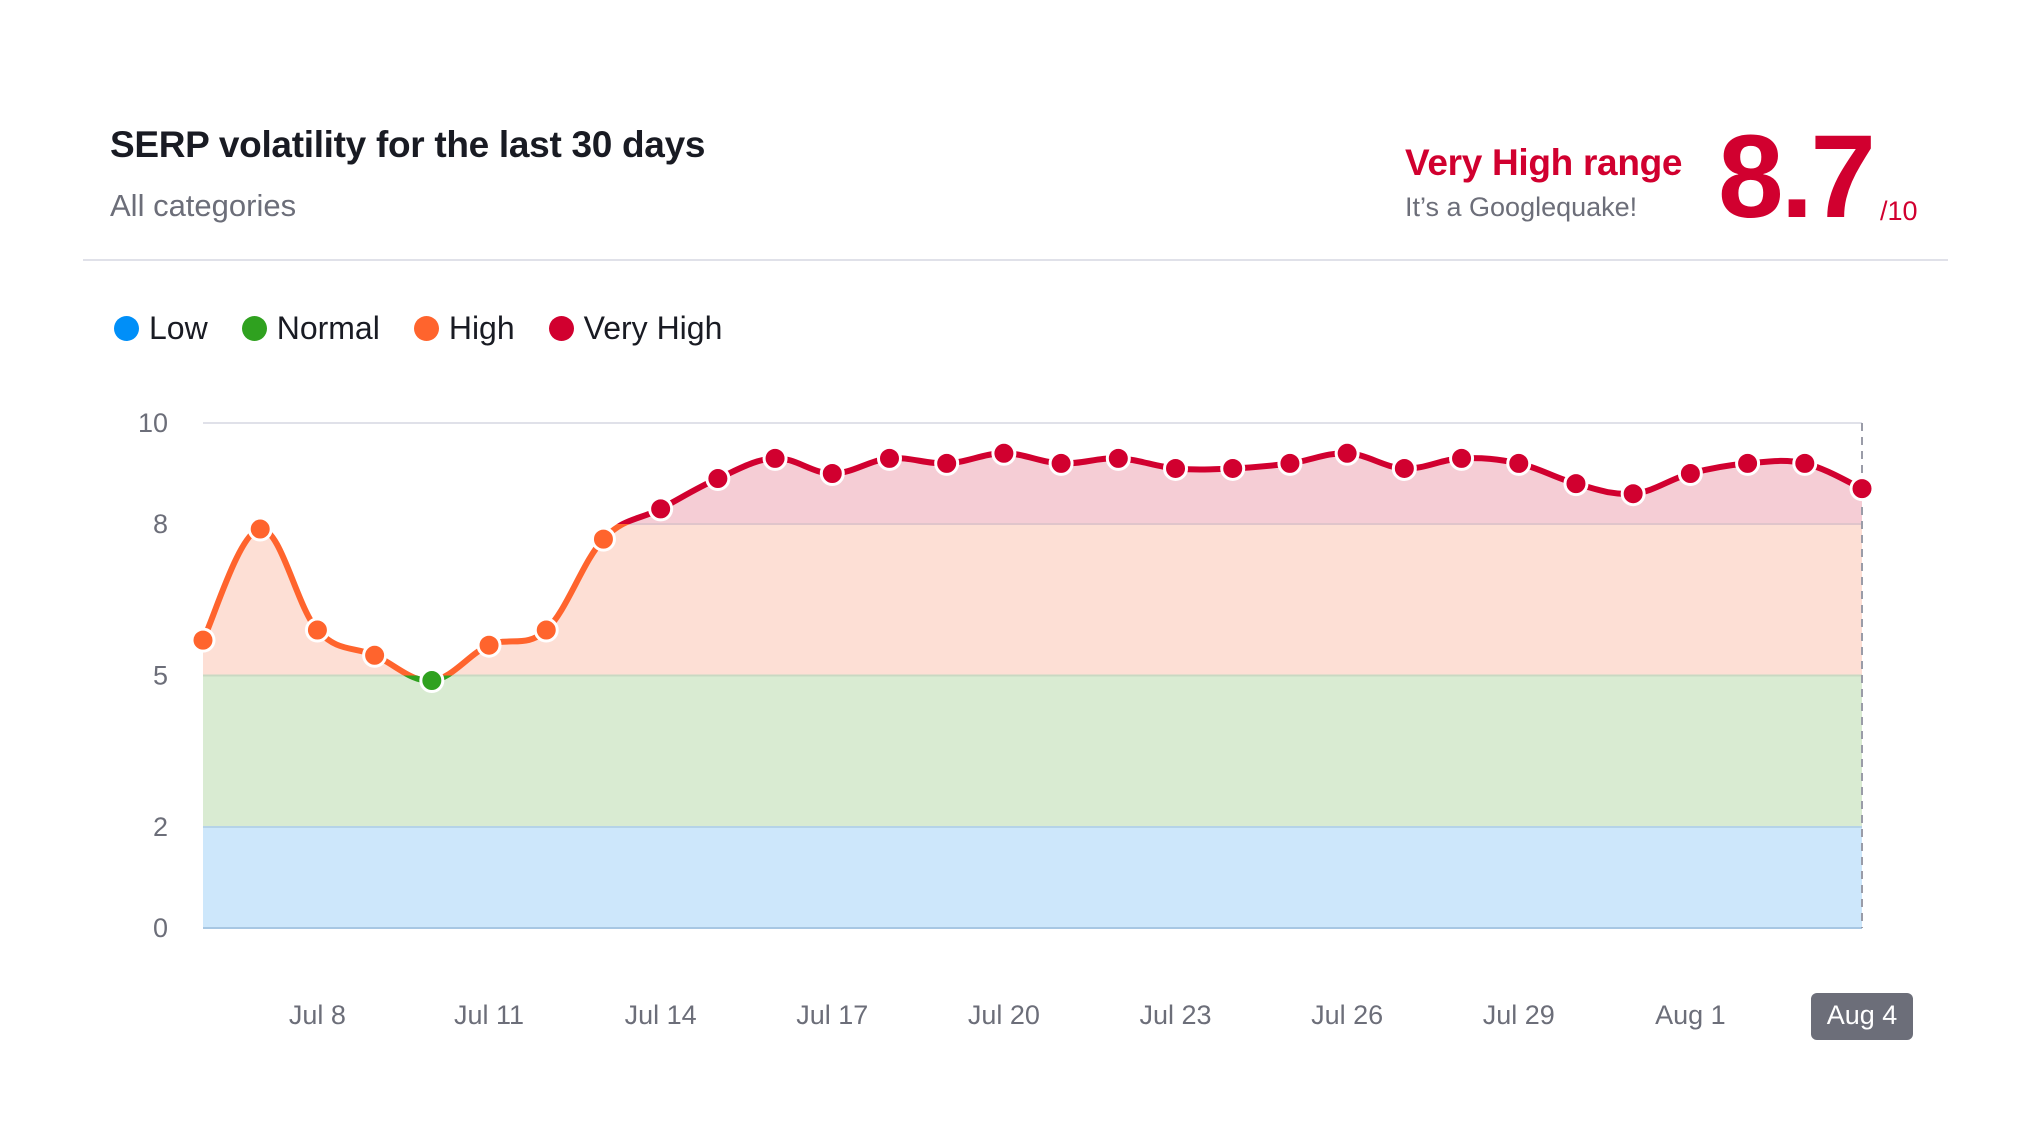  What do you see at coordinates (1797, 177) in the screenshot?
I see `volatility-score: 8.7` at bounding box center [1797, 177].